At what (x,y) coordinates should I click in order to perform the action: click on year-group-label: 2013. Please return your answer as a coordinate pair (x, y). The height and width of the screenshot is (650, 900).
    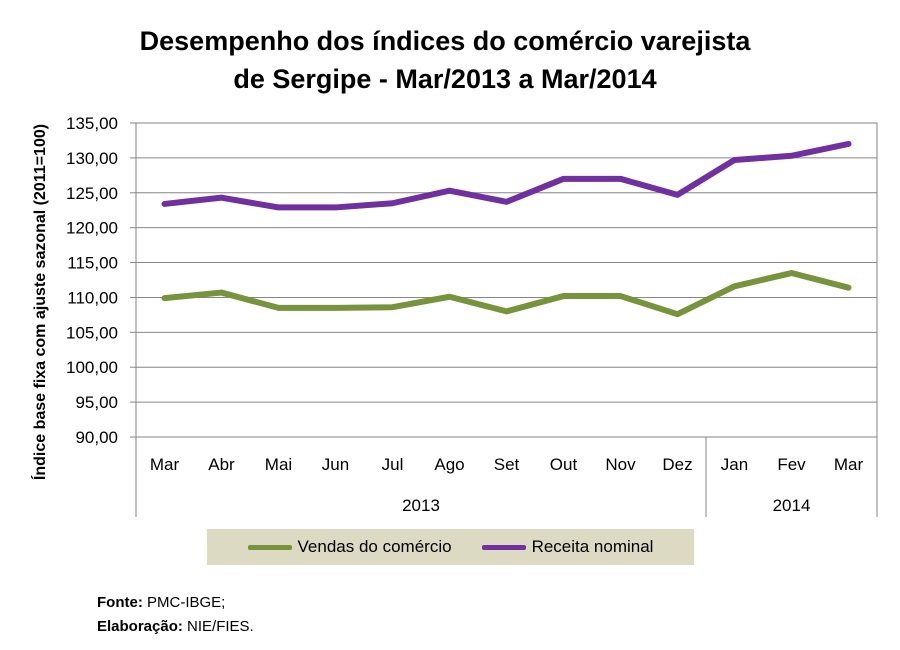
    Looking at the image, I should click on (421, 505).